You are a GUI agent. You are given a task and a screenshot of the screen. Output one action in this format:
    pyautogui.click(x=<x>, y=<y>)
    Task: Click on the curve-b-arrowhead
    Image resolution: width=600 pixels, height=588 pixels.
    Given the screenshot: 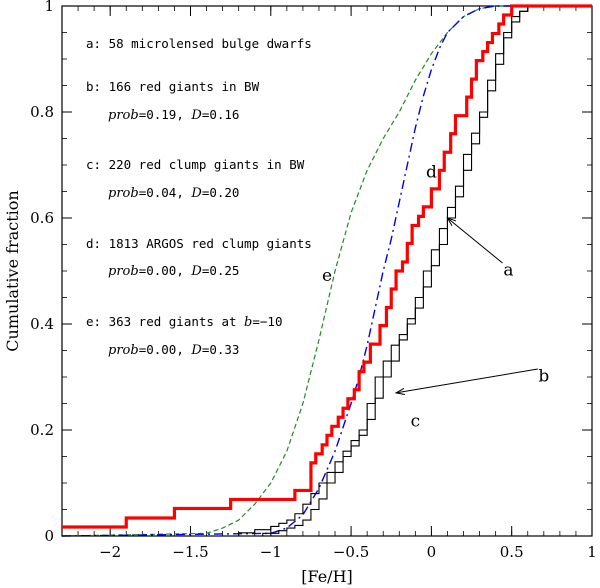 What is the action you would take?
    pyautogui.click(x=400, y=392)
    